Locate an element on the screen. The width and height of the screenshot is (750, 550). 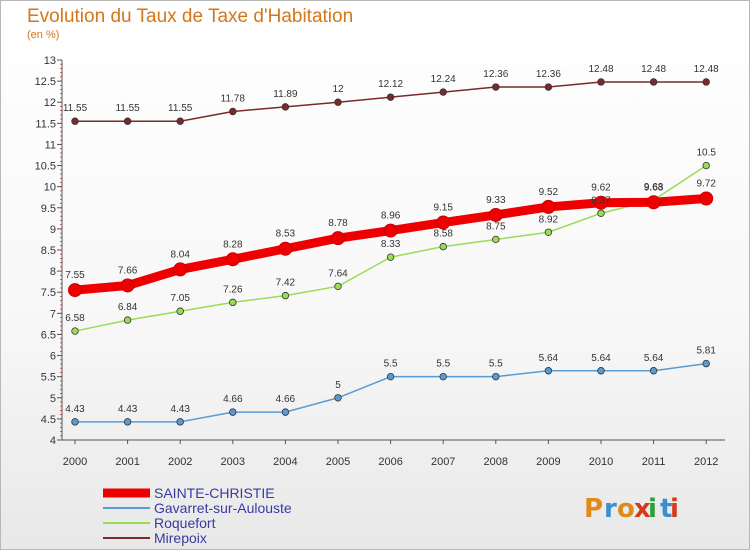
y-tick-label: 7 is located at coordinates (53, 314).